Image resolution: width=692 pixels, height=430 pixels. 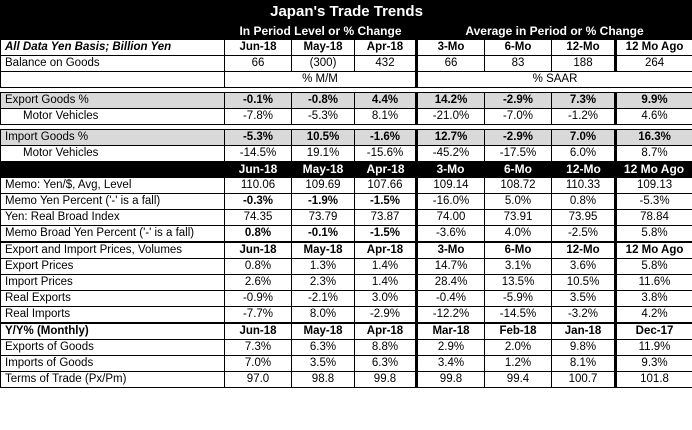 What do you see at coordinates (652, 47) in the screenshot?
I see `col-header: 12 Mo Ago` at bounding box center [652, 47].